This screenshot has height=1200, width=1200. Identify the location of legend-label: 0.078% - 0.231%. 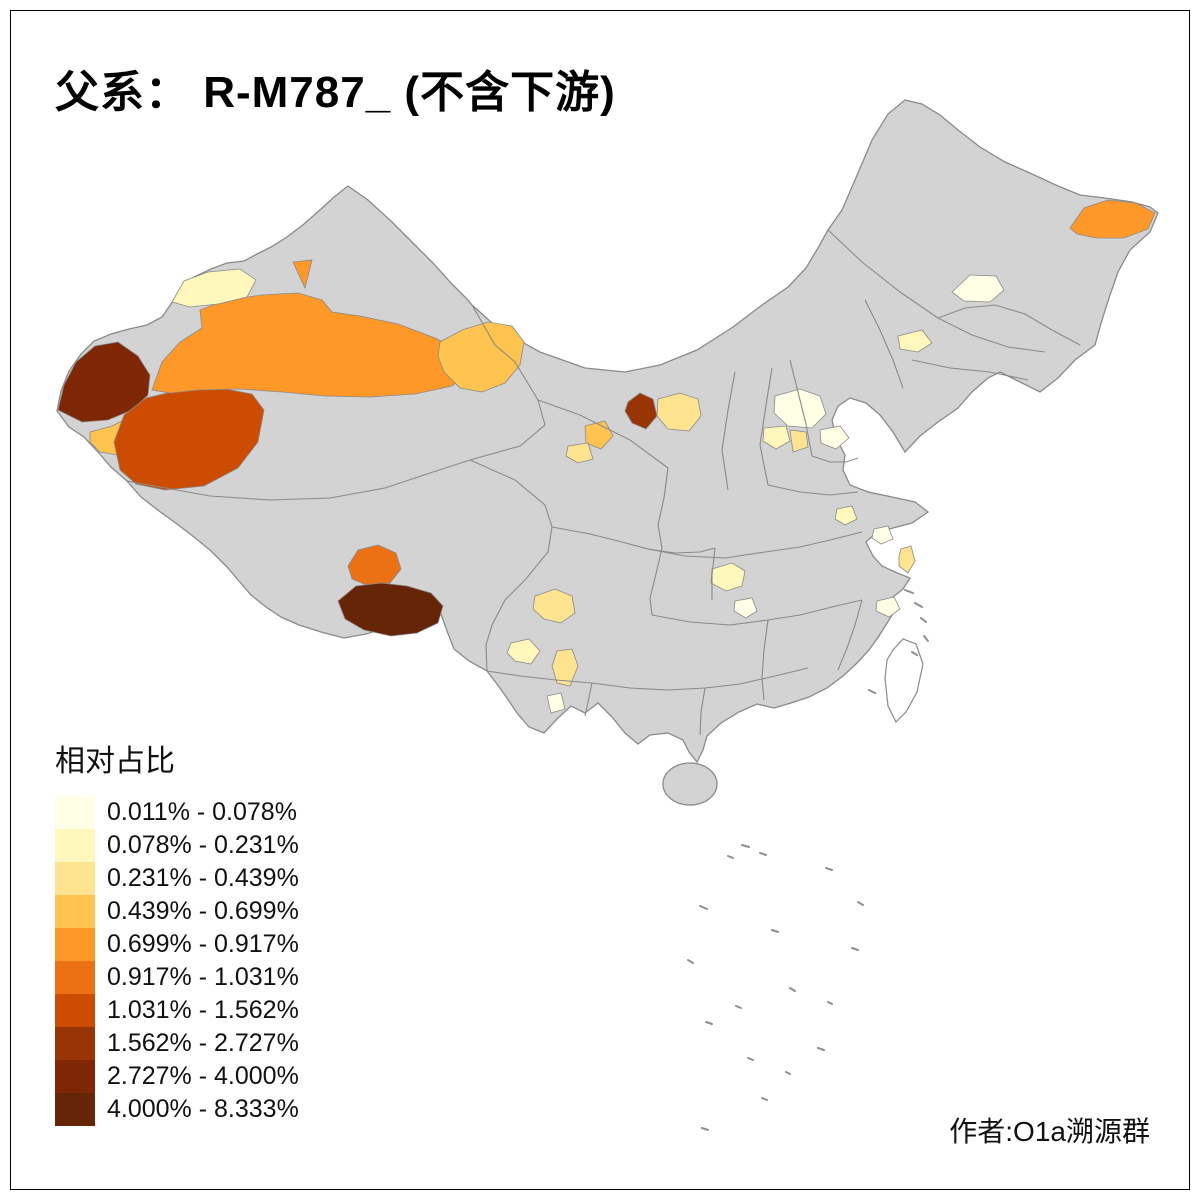
(203, 845).